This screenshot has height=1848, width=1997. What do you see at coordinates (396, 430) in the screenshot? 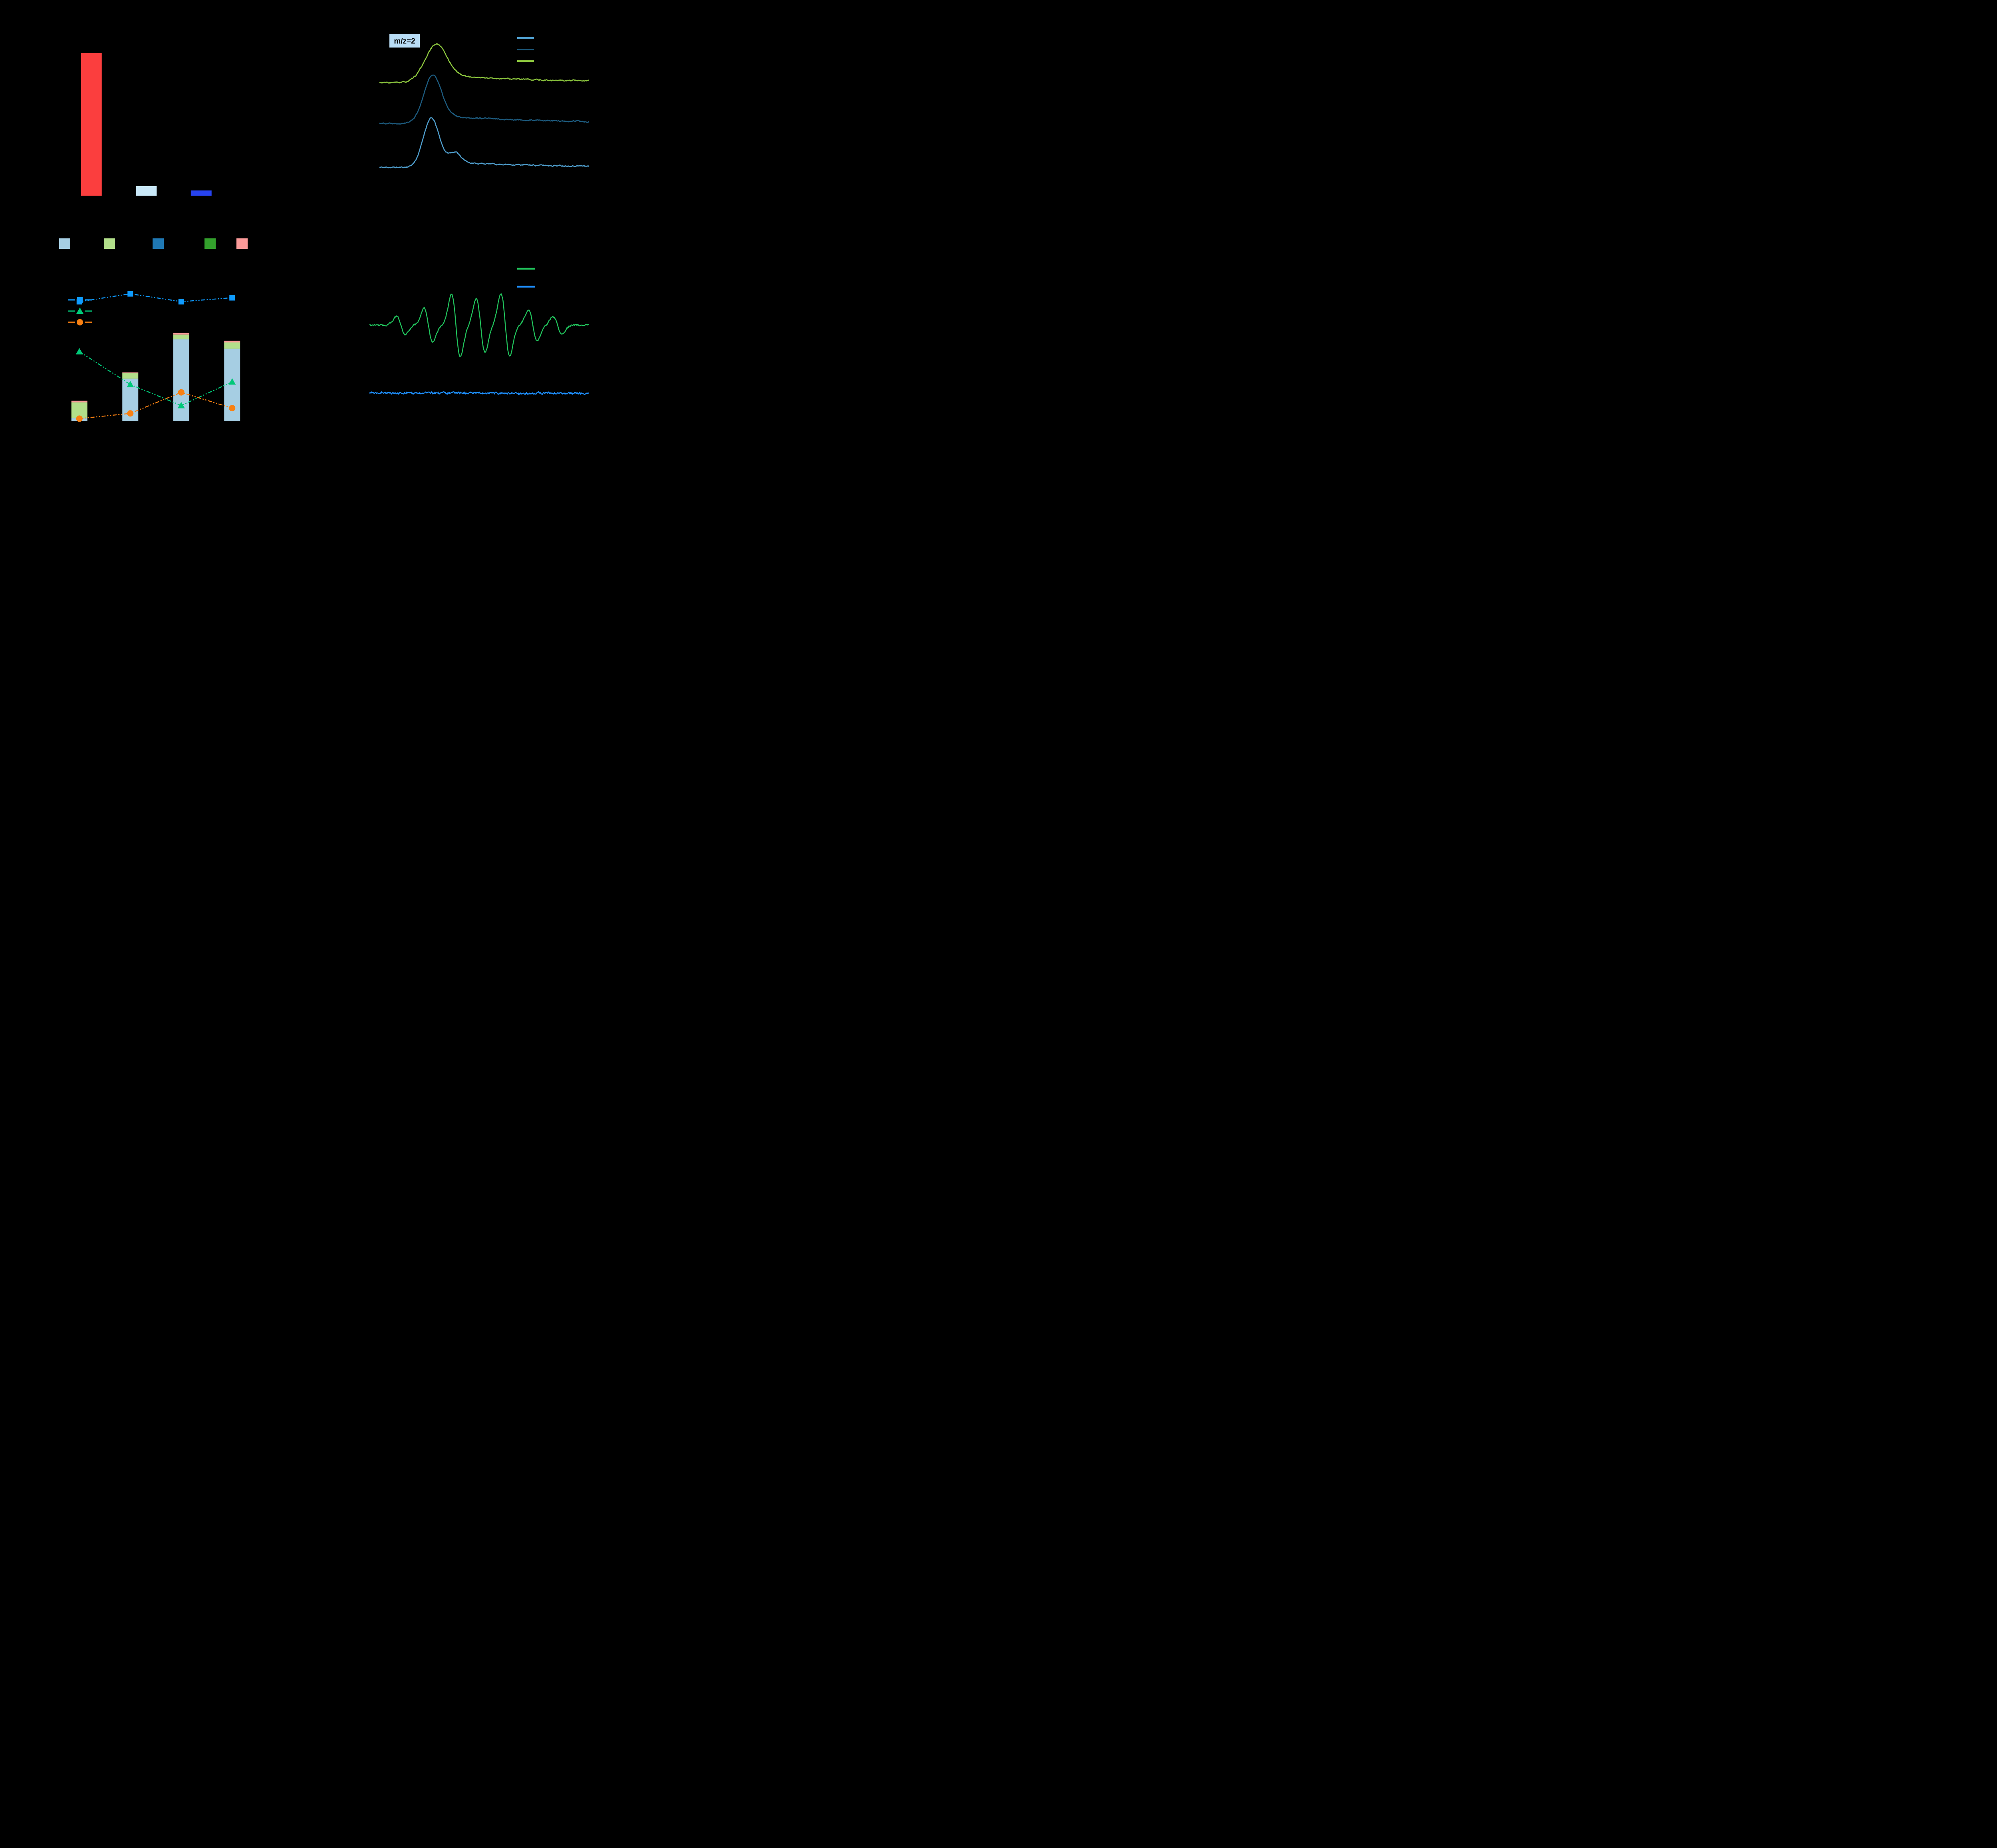
I see `x-tick-label: 3440` at bounding box center [396, 430].